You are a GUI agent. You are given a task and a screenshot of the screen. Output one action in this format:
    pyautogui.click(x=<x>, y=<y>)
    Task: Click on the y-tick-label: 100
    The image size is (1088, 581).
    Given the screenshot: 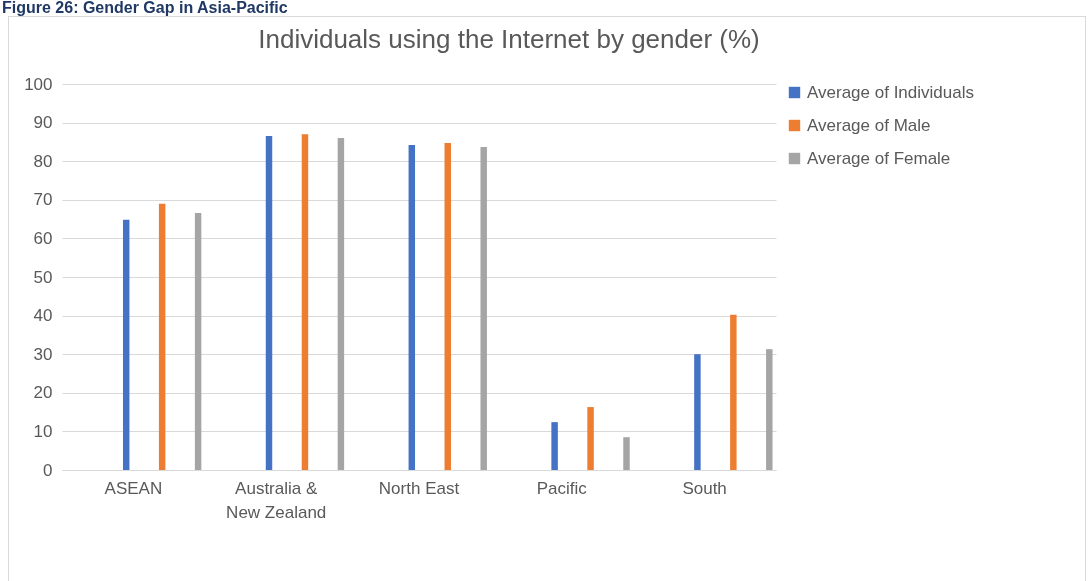 What is the action you would take?
    pyautogui.click(x=38, y=84)
    